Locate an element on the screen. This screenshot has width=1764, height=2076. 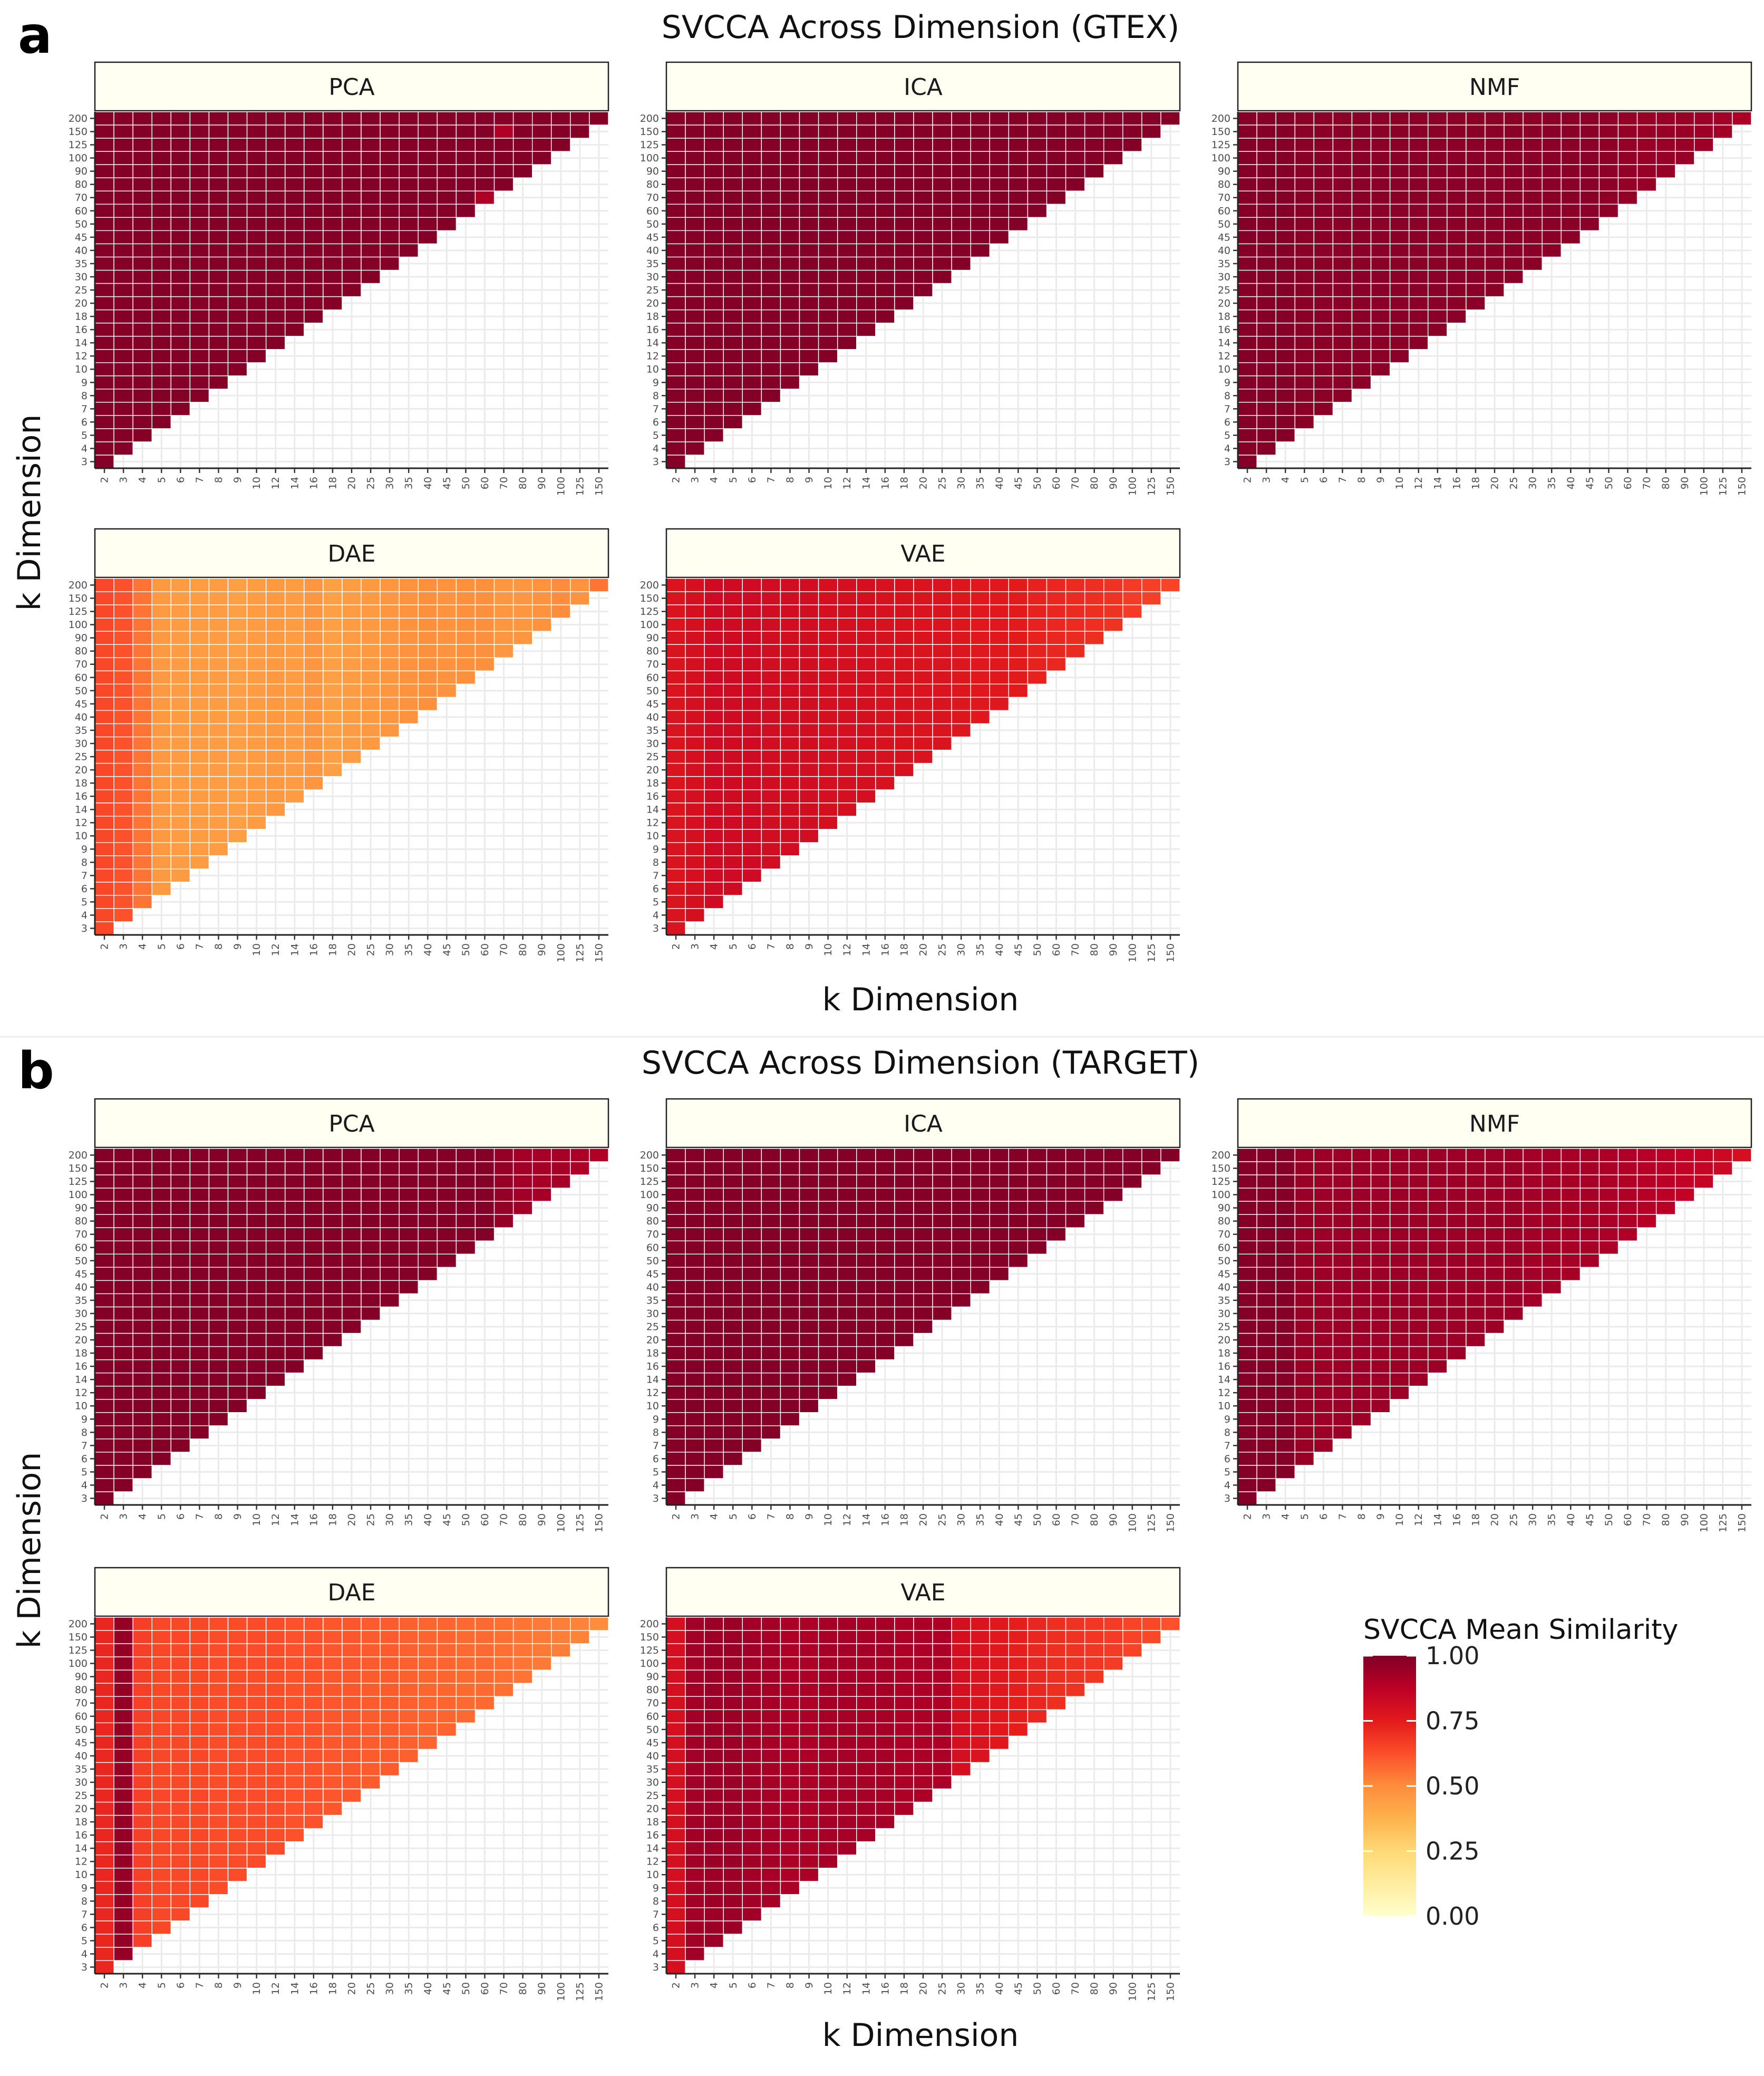
x-tick-label: 20 is located at coordinates (352, 950).